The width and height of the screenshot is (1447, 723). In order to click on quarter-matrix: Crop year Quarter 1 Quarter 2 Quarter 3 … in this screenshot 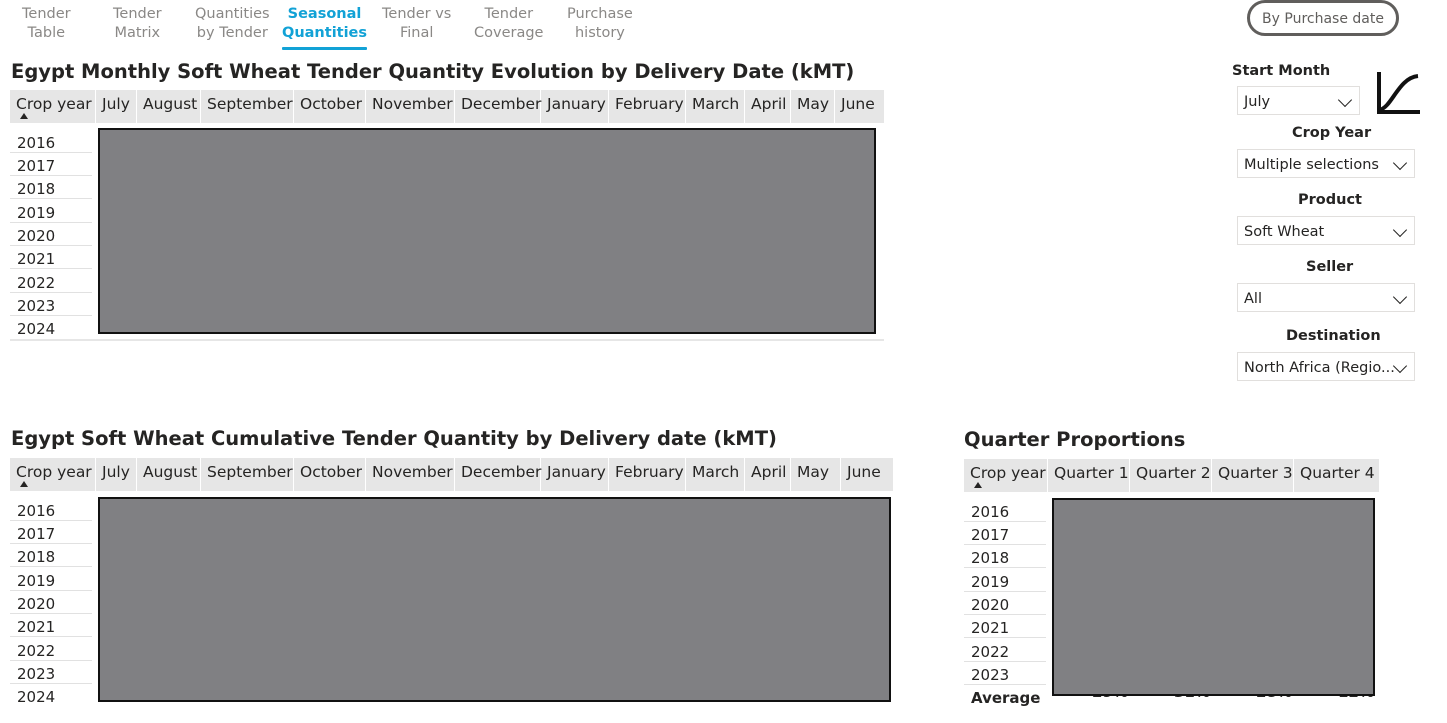, I will do `click(1171, 584)`.